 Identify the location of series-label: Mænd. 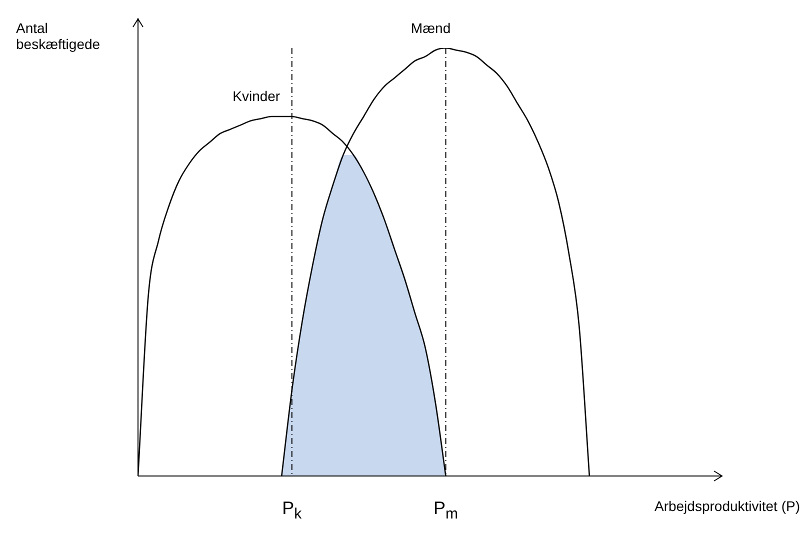
(430, 28).